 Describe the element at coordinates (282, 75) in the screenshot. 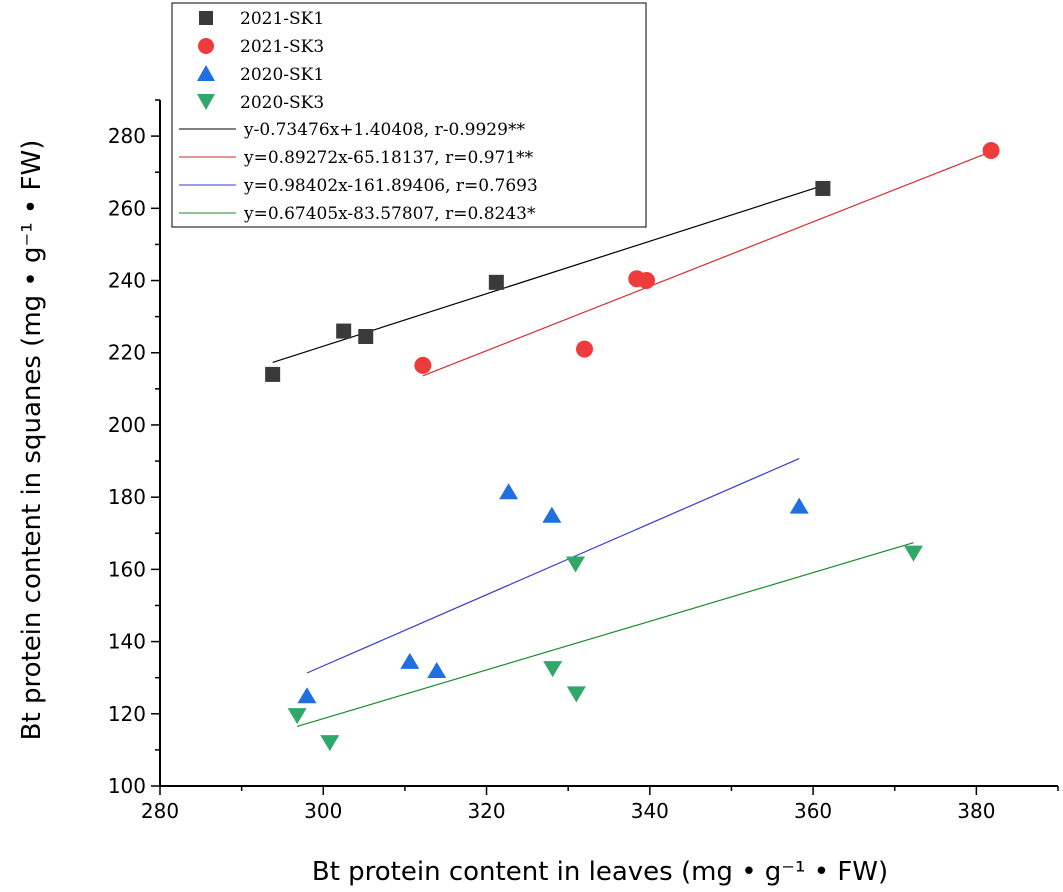

I see `legend-label-2020-sk1: 2020-SK1` at that location.